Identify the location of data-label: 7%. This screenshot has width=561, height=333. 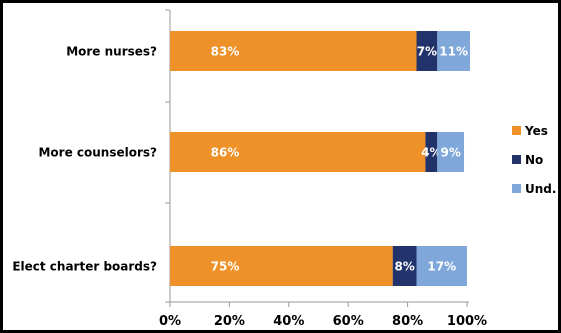
(427, 52).